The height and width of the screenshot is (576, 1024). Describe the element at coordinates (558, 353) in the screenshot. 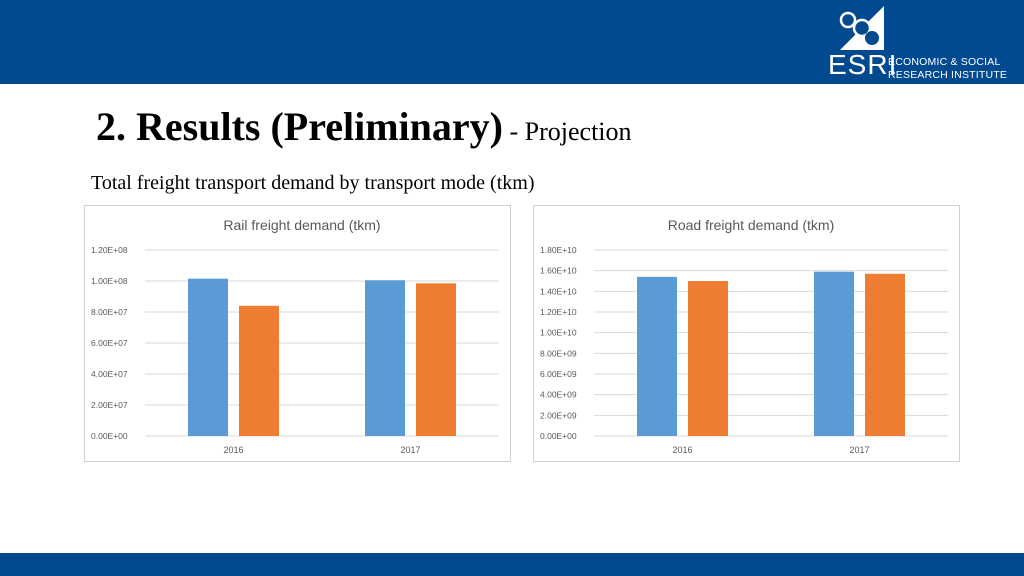

I see `y-tick-label: 8.00E+09` at that location.